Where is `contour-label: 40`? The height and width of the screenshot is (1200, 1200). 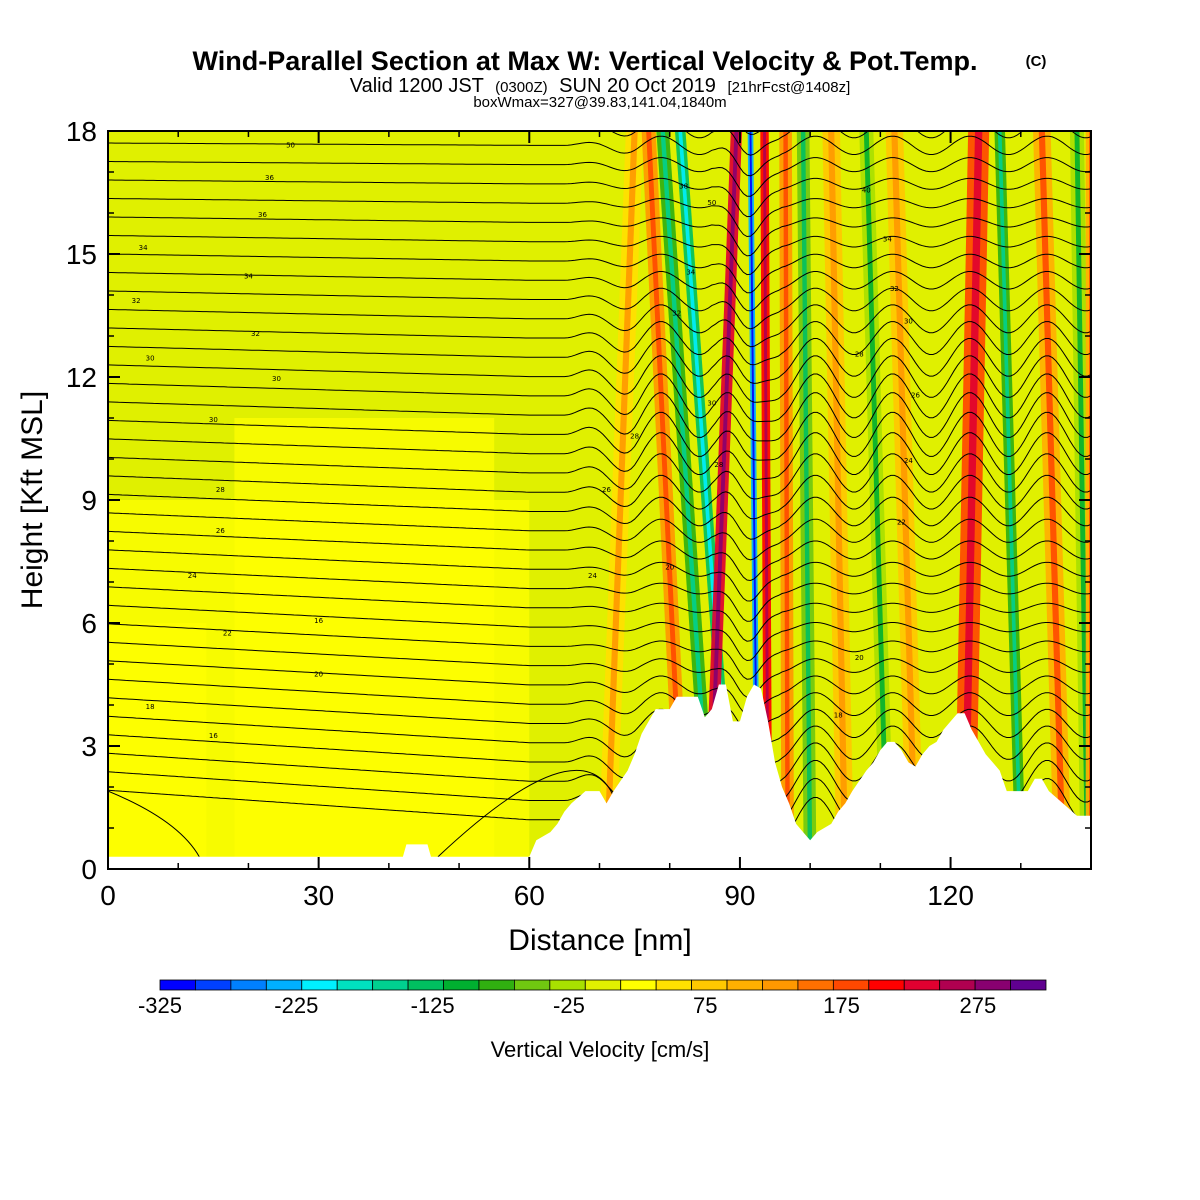
contour-label: 40 is located at coordinates (866, 191).